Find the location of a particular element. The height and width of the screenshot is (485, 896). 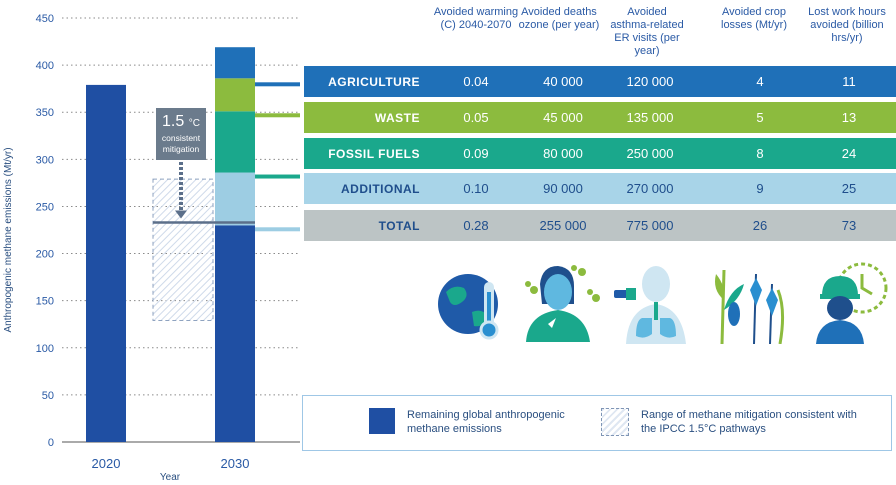

legend-swatch-range is located at coordinates (615, 422).